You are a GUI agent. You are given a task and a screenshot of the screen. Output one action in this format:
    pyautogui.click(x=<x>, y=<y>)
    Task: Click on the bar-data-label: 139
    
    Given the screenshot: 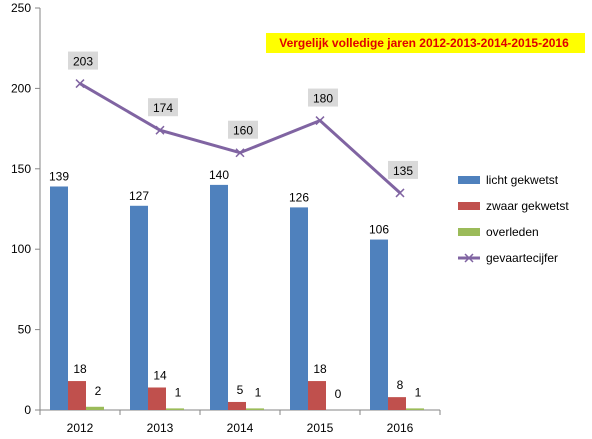 What is the action you would take?
    pyautogui.click(x=59, y=176)
    